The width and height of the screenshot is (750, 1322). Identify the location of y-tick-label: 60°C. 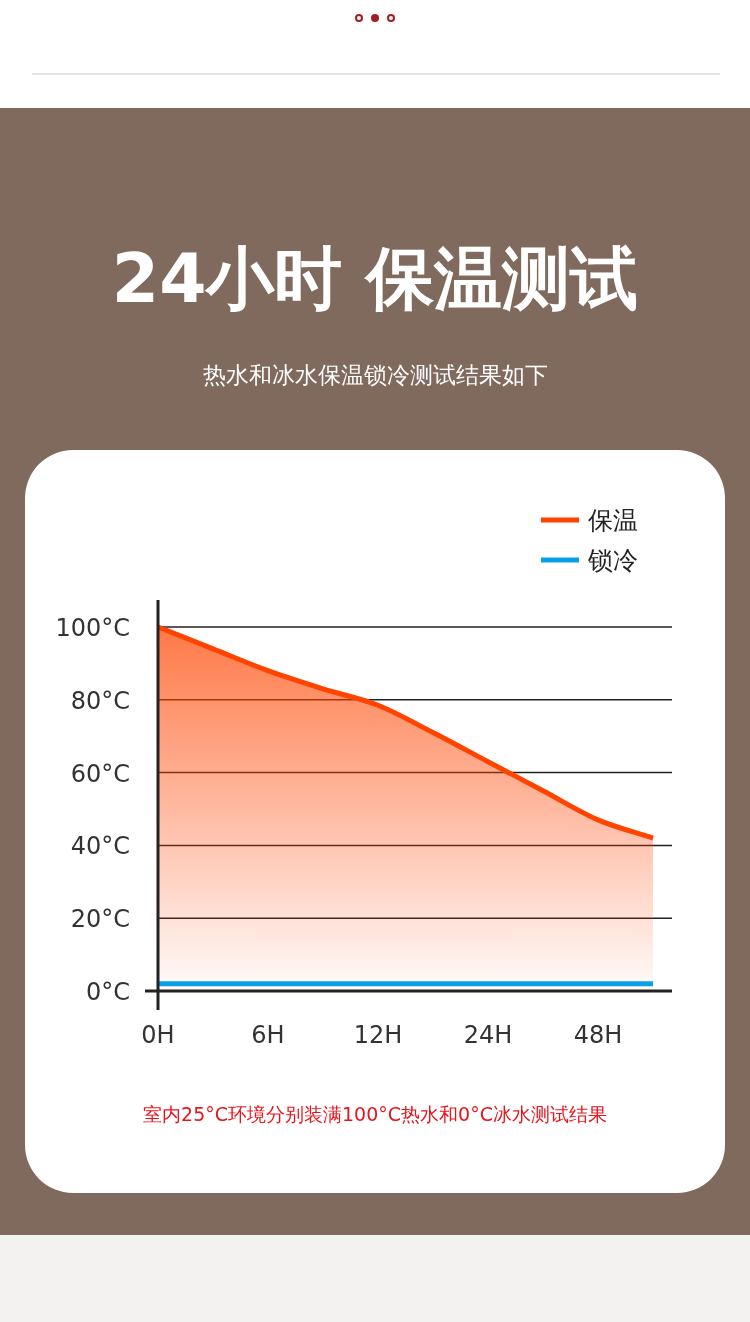
(100, 773).